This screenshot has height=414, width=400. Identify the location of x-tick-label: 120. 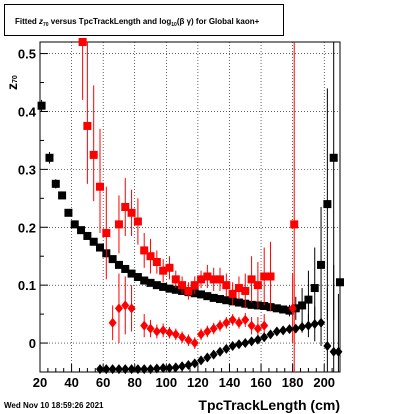
(198, 382).